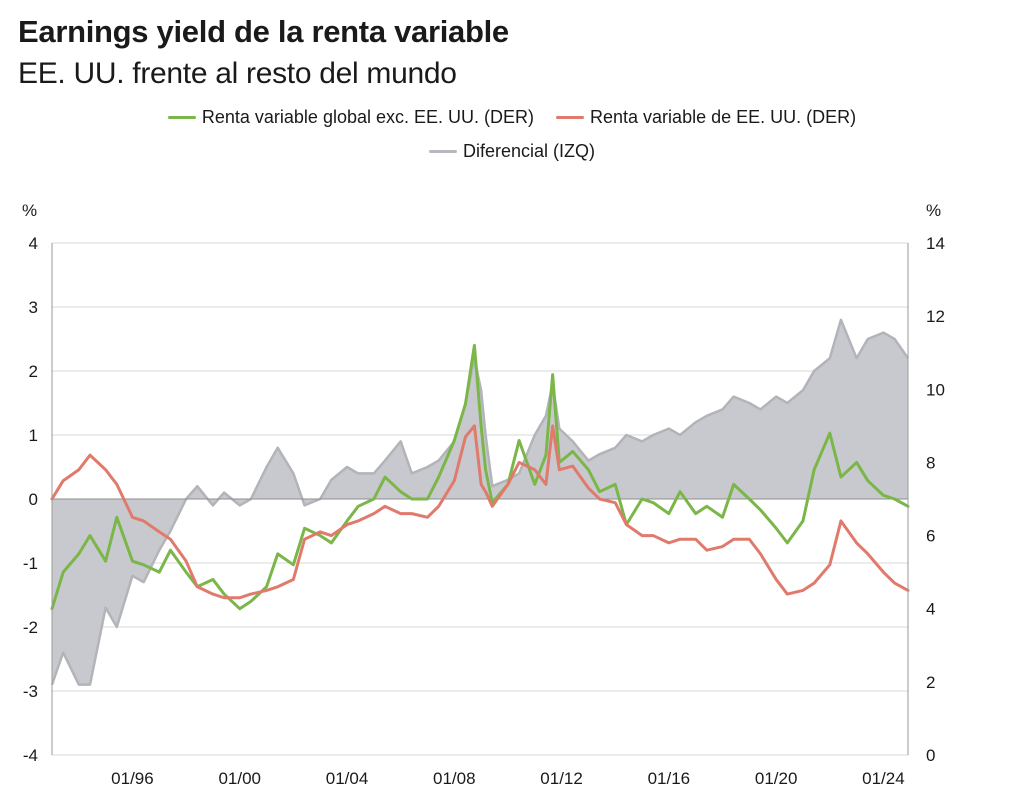  I want to click on right-tick-label: 8, so click(930, 462).